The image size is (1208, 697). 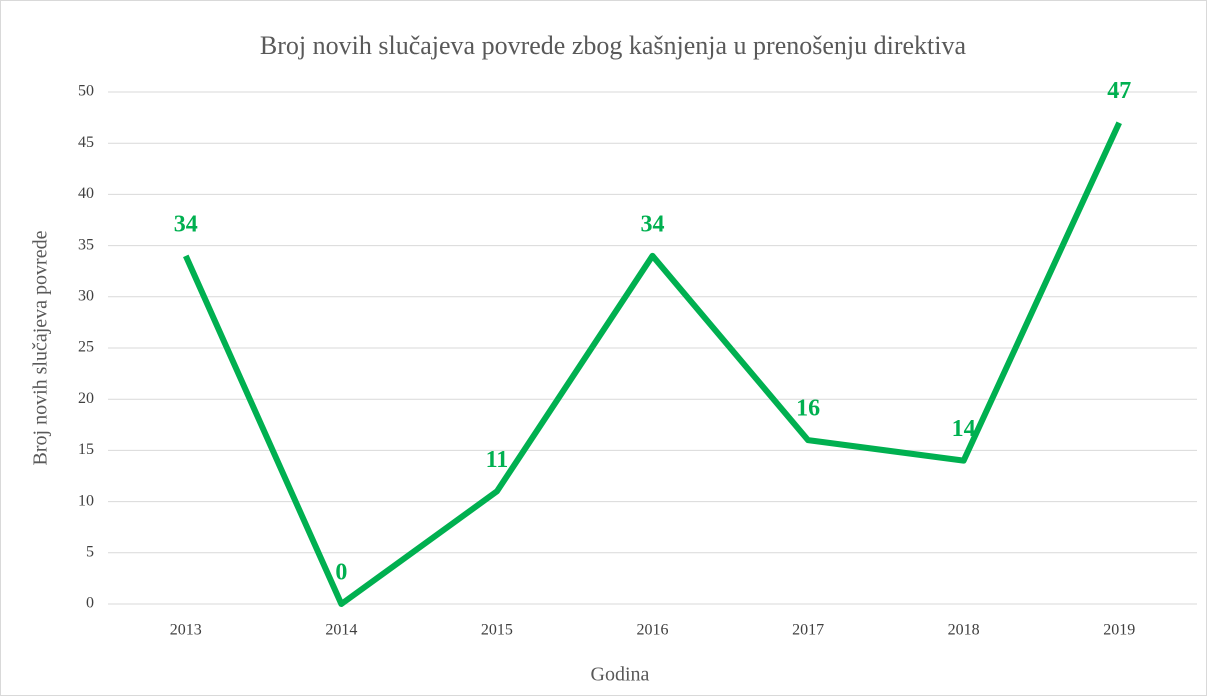 What do you see at coordinates (620, 675) in the screenshot?
I see `x-axis-label: Godina` at bounding box center [620, 675].